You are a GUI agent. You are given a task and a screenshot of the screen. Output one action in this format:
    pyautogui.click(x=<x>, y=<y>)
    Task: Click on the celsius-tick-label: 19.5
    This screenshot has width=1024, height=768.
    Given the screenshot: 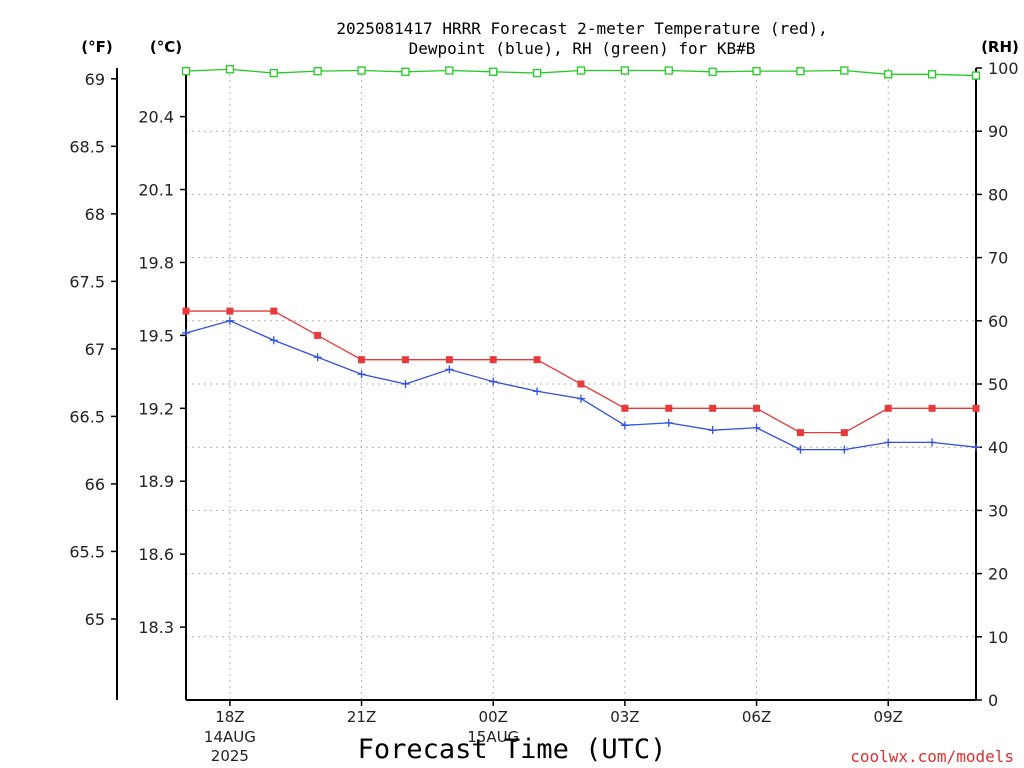 What is the action you would take?
    pyautogui.click(x=156, y=335)
    